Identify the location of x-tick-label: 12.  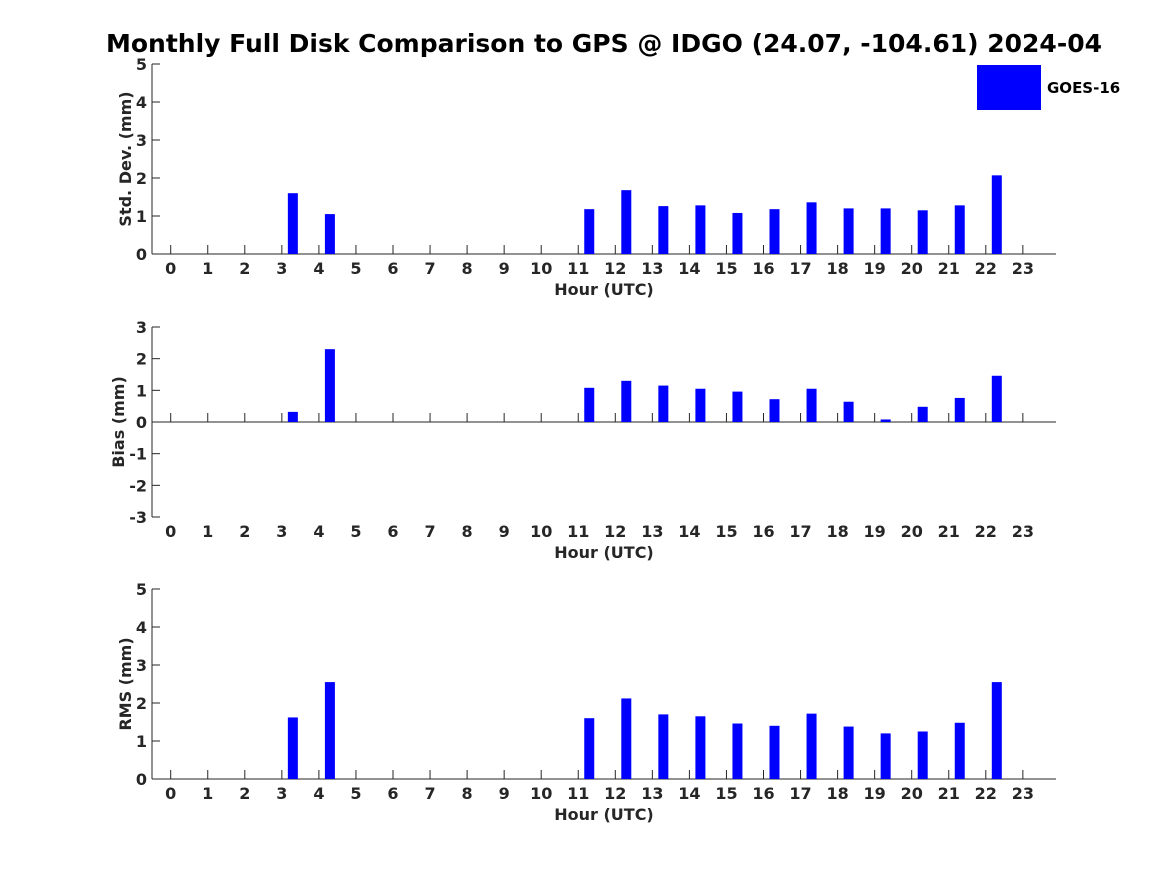
(615, 793).